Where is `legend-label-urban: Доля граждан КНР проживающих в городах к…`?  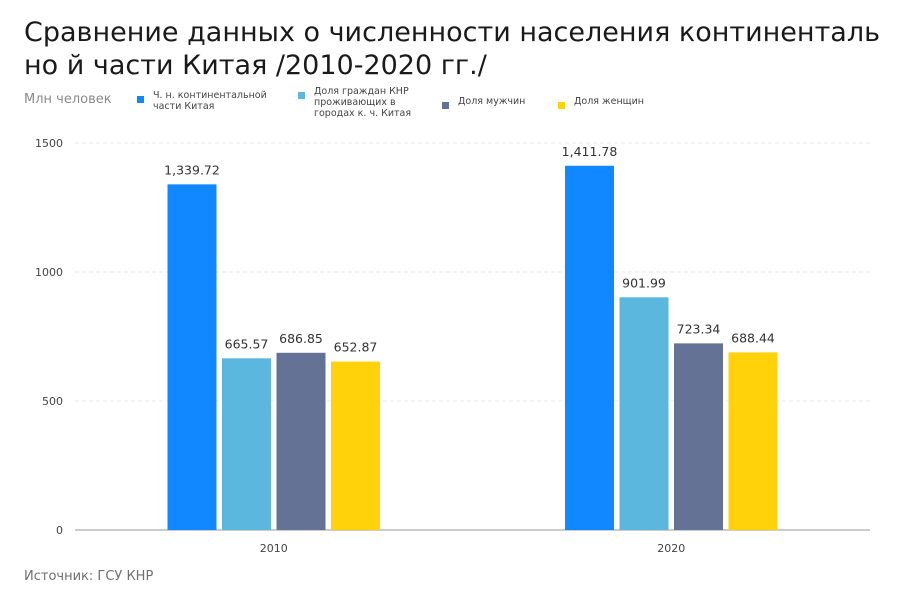 legend-label-urban: Доля граждан КНР проживающих в городах к… is located at coordinates (363, 102).